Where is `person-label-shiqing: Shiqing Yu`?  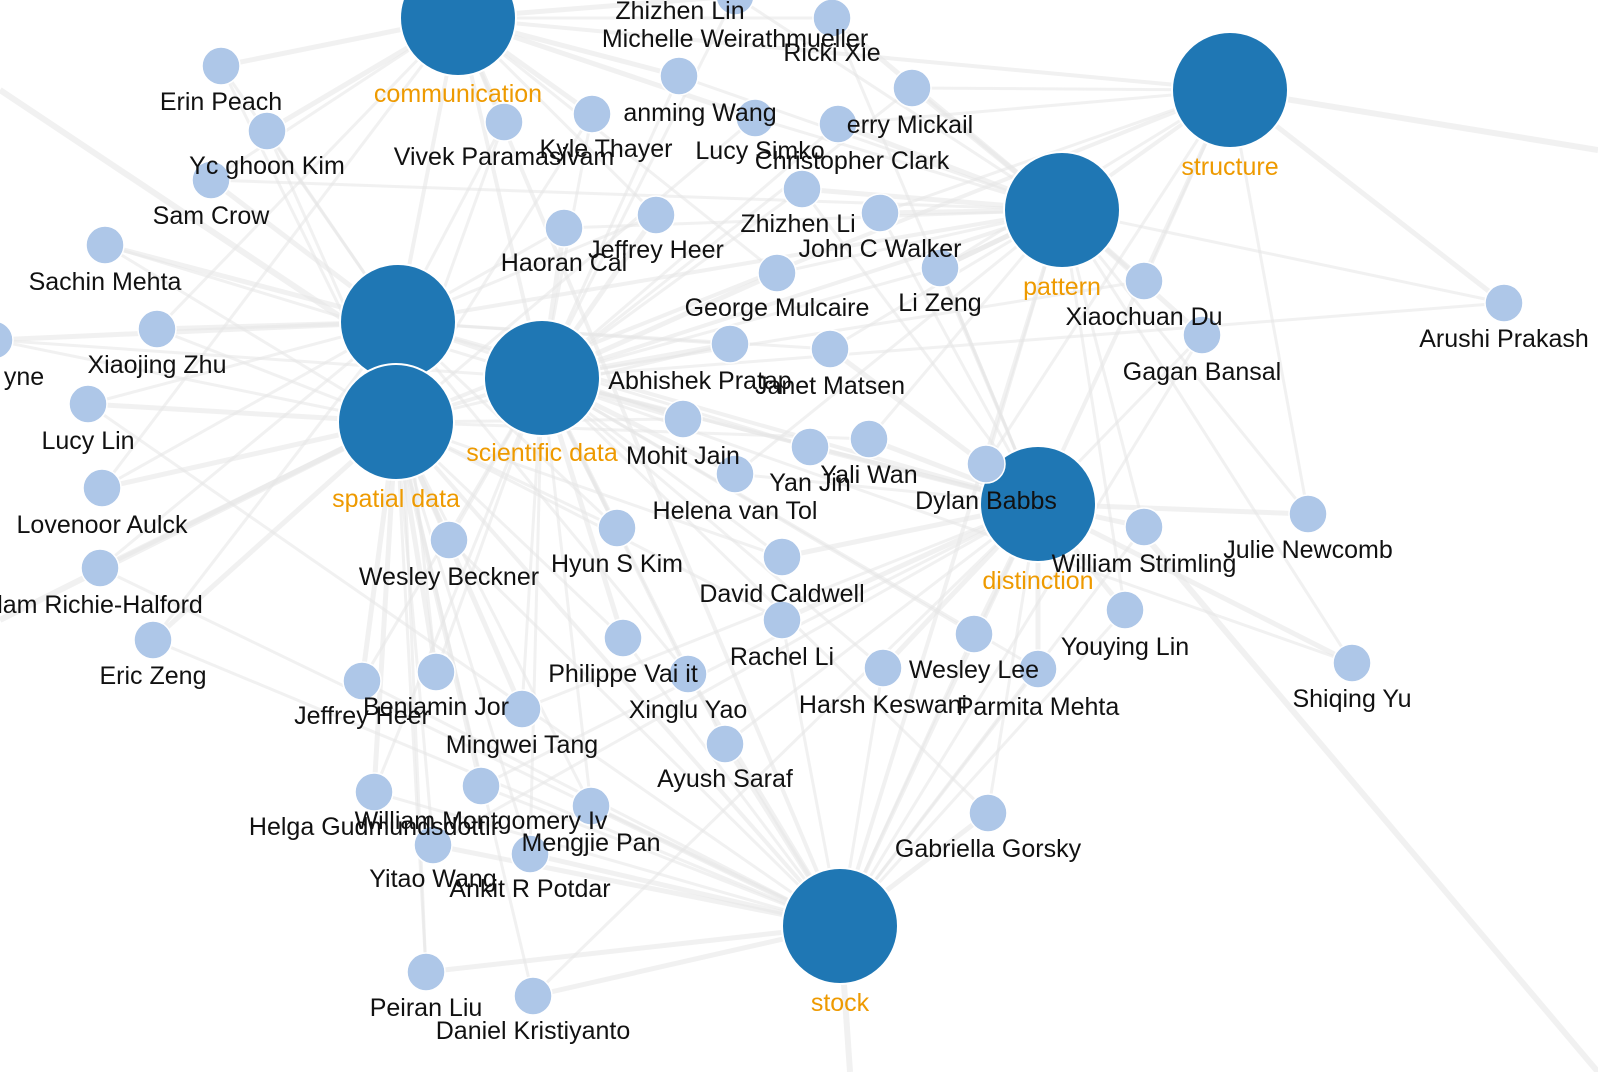
person-label-shiqing: Shiqing Yu is located at coordinates (1351, 699).